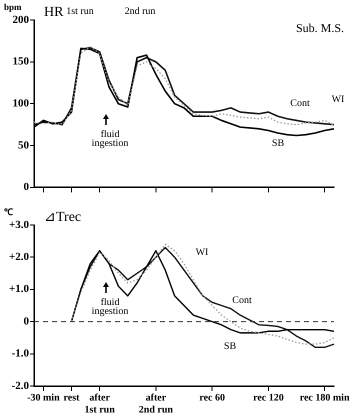 The width and height of the screenshot is (356, 417). Describe the element at coordinates (268, 398) in the screenshot. I see `x-tick-label: rec 120` at that location.